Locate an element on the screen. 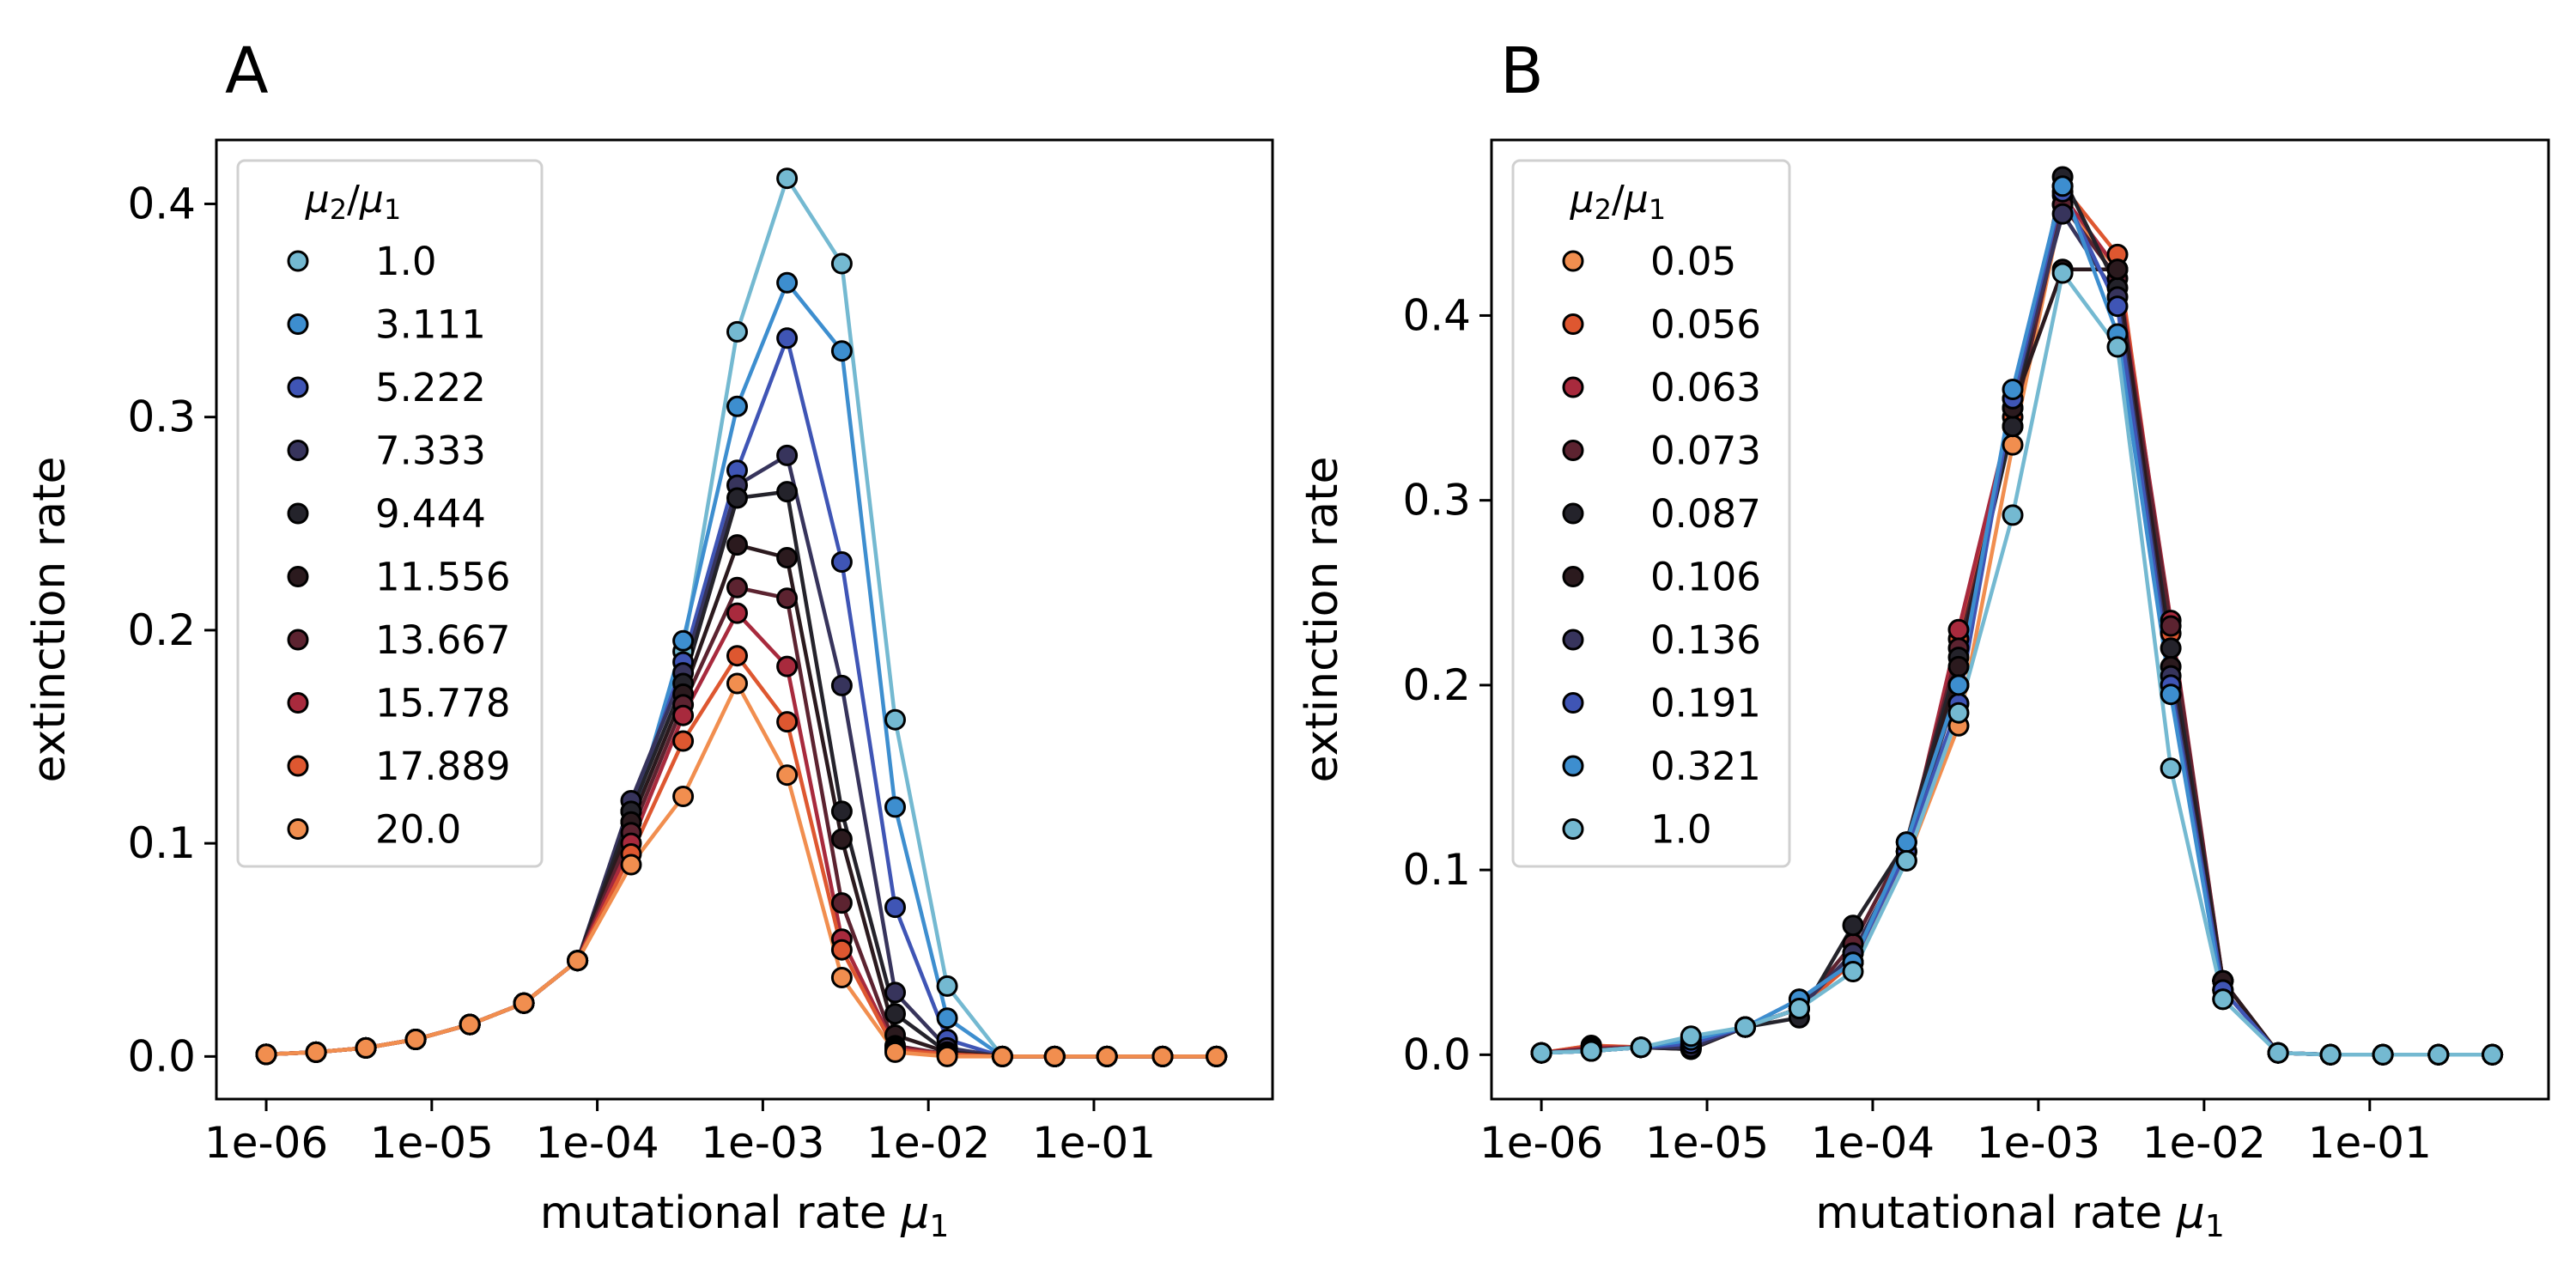  legend-entry-label: 0.056 is located at coordinates (1705, 325).